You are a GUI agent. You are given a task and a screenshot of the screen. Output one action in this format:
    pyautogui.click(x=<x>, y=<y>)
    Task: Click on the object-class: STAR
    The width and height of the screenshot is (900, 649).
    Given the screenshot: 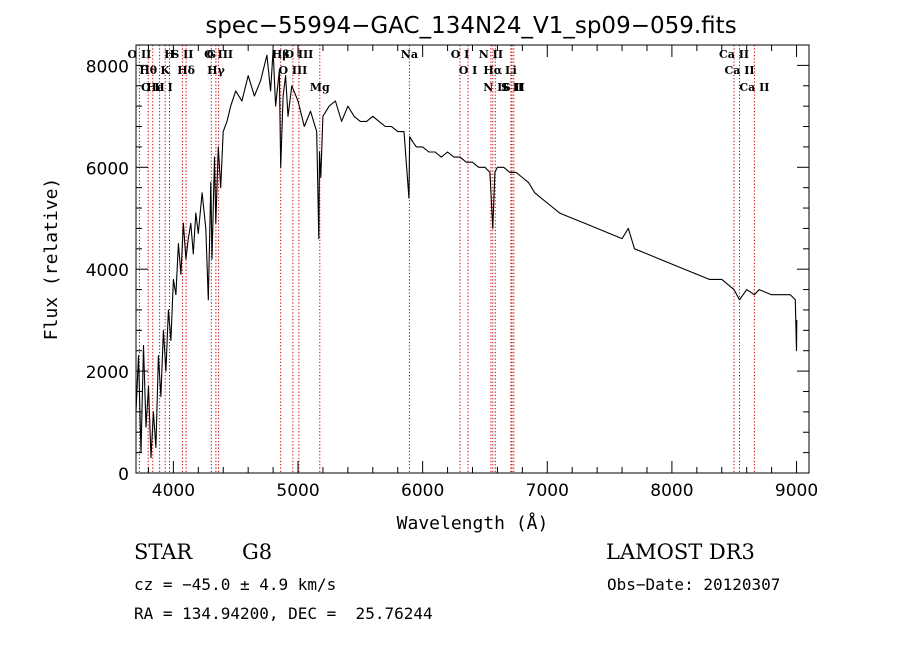 What is the action you would take?
    pyautogui.click(x=163, y=552)
    